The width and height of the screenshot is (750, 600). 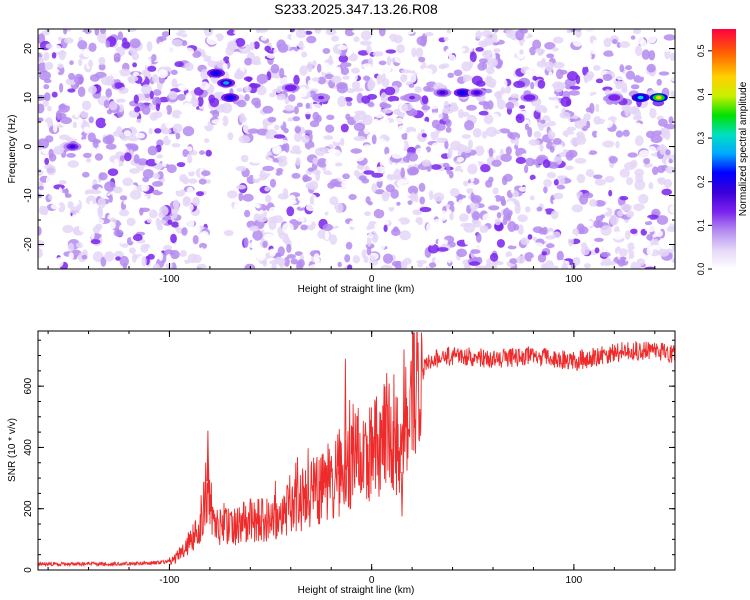 What do you see at coordinates (28, 570) in the screenshot?
I see `y-tick-label: 0` at bounding box center [28, 570].